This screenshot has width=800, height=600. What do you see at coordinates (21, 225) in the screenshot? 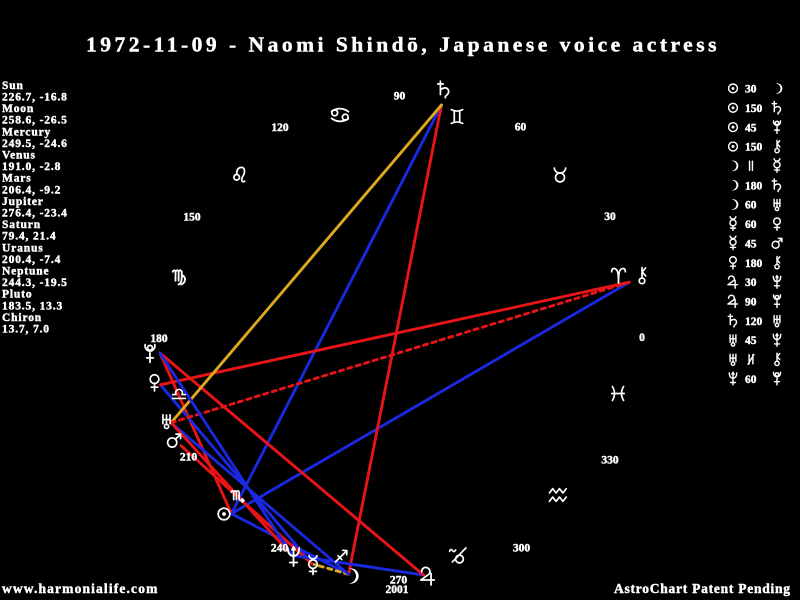
I see `svg-text: Saturn` at bounding box center [21, 225].